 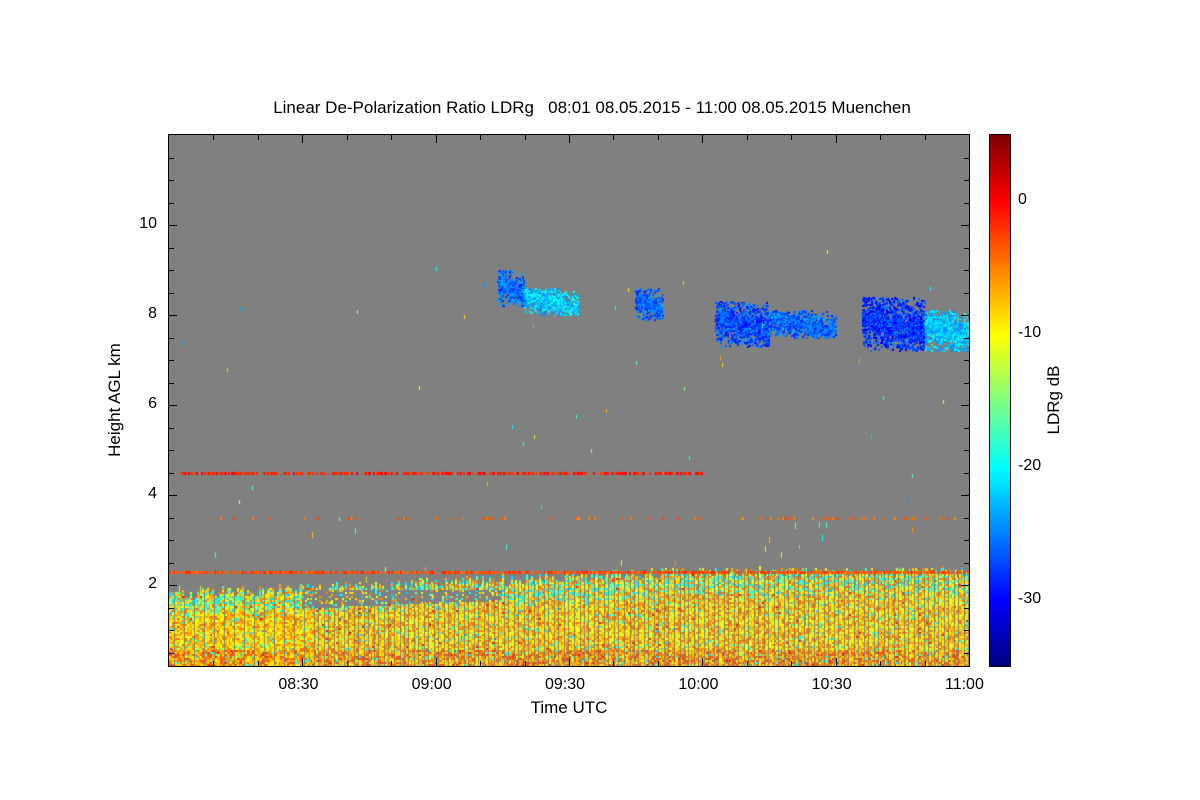 What do you see at coordinates (1000, 400) in the screenshot?
I see `colorbar` at bounding box center [1000, 400].